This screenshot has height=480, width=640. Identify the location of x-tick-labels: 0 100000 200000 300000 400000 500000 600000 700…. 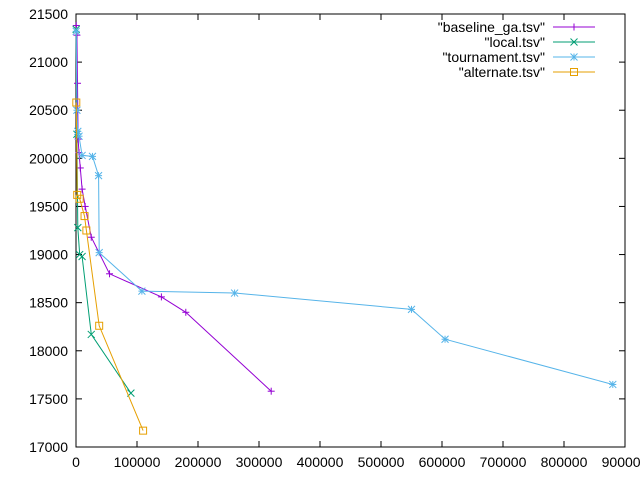
(356, 462).